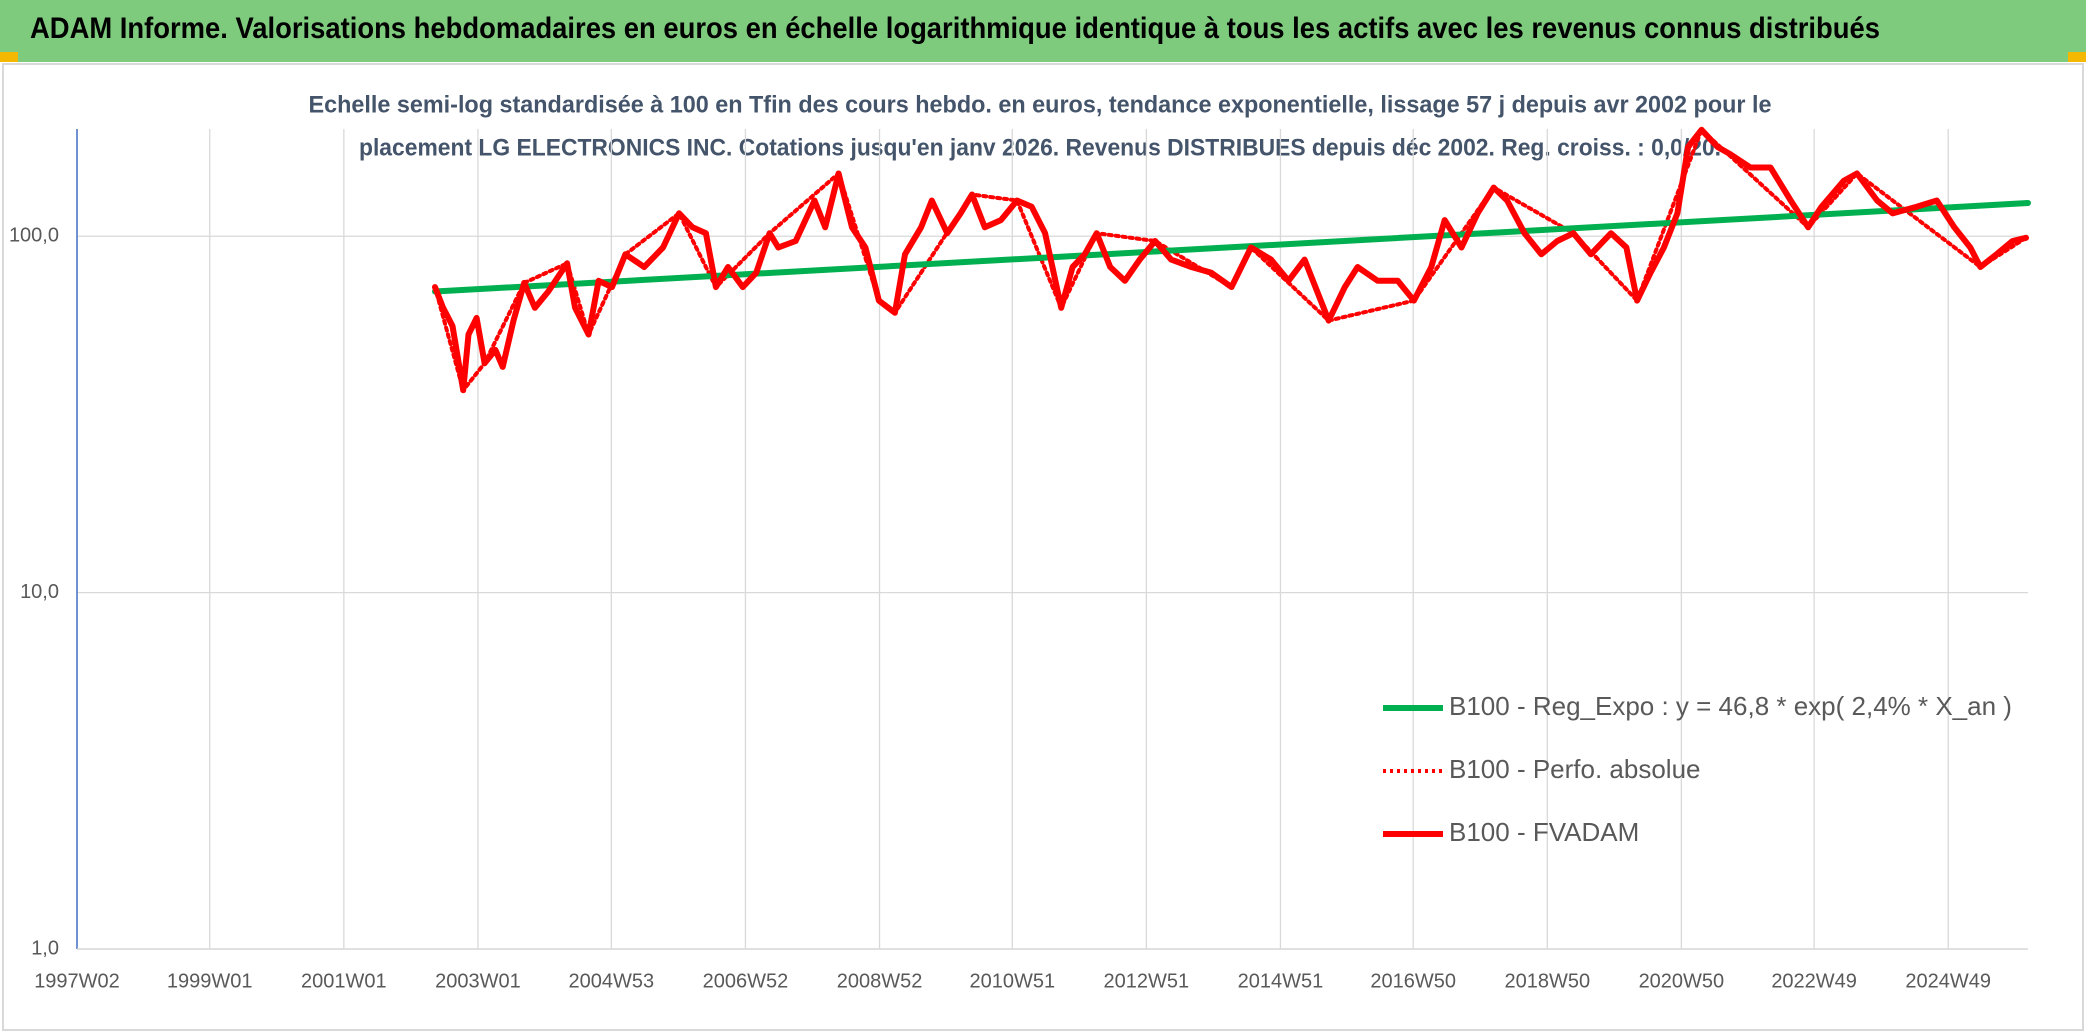 Image resolution: width=2086 pixels, height=1033 pixels. I want to click on y-tick-label: 1,0, so click(45, 948).